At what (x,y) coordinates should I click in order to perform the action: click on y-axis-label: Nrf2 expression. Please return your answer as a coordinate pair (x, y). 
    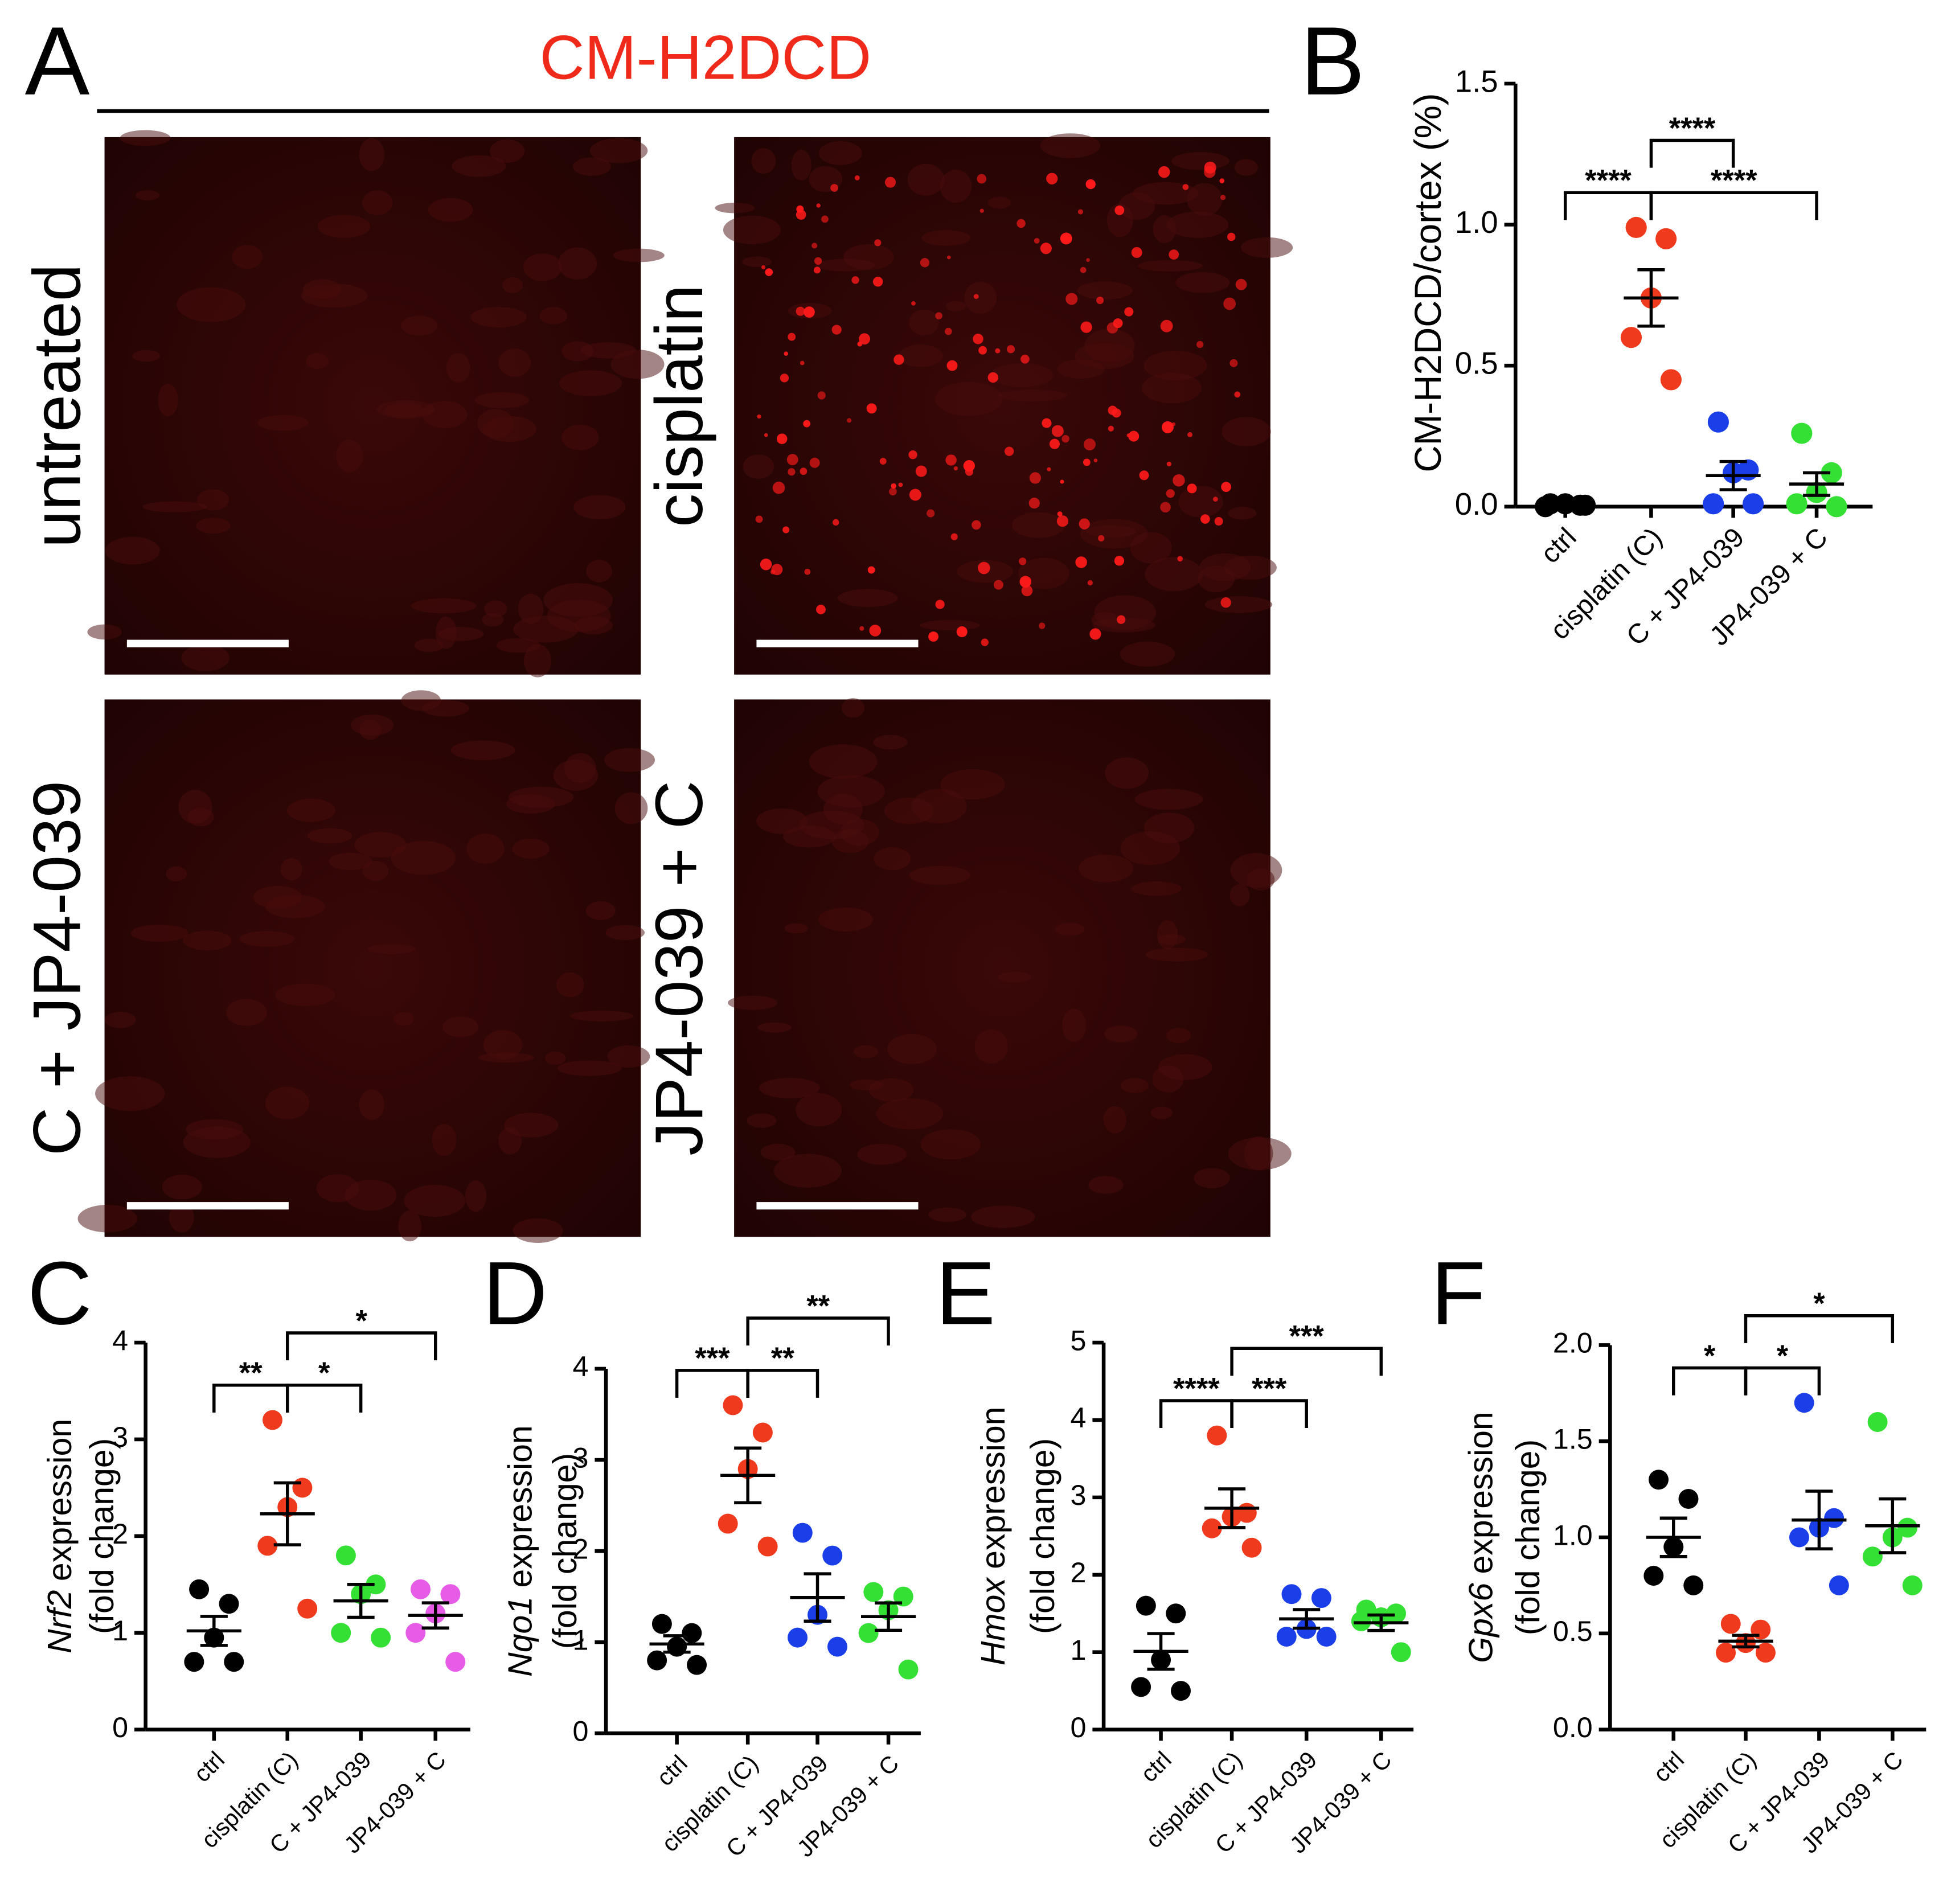
    Looking at the image, I should click on (60, 1536).